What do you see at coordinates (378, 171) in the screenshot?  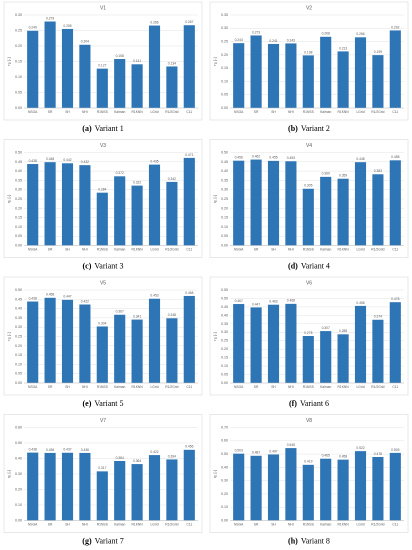 I see `data-label: 0.383` at bounding box center [378, 171].